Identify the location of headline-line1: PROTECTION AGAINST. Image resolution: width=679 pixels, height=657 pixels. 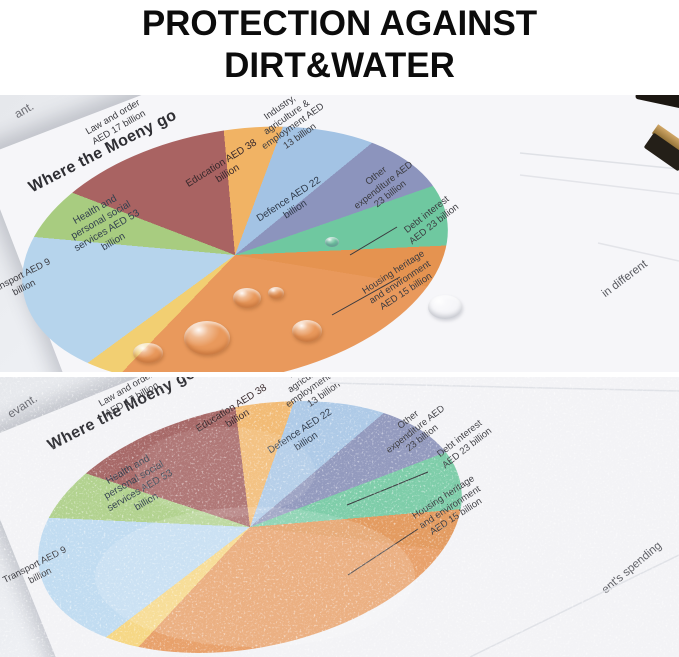
(339, 23).